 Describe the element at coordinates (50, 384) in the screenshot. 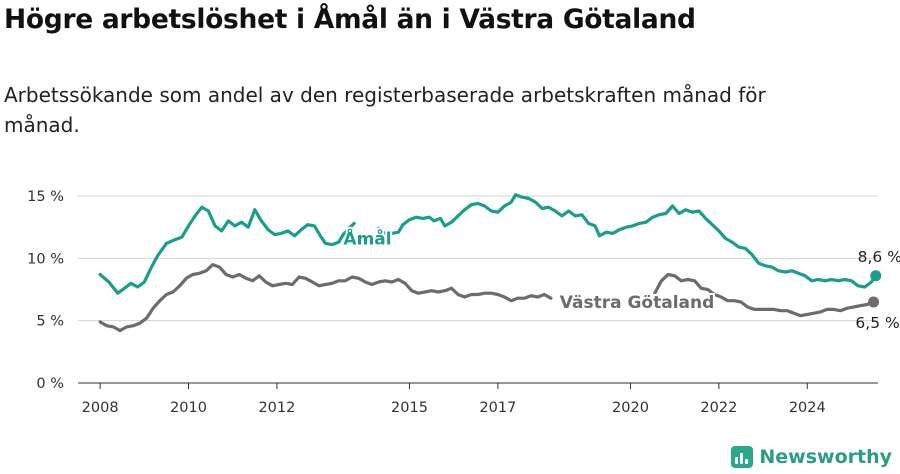

I see `y-tick-label: 0 %` at that location.